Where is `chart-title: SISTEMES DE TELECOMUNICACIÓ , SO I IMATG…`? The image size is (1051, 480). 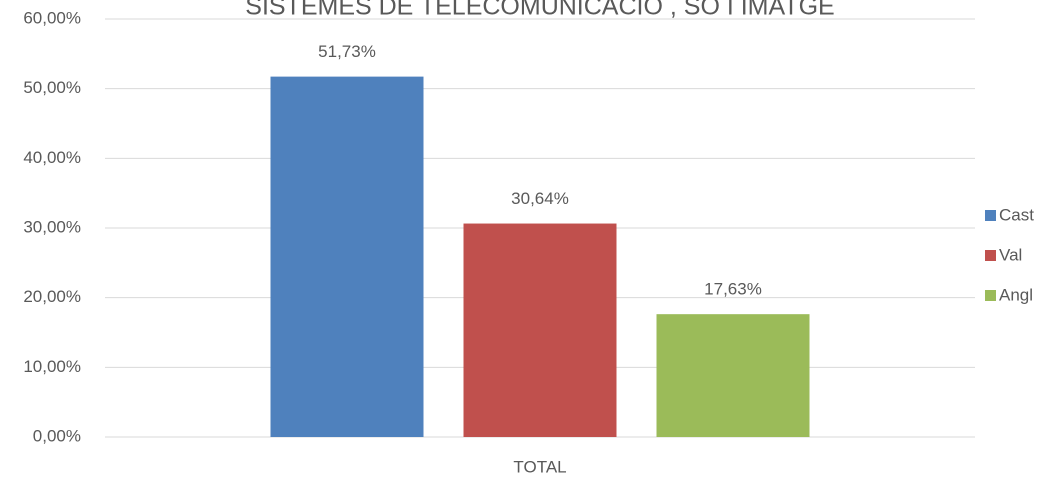
chart-title: SISTEMES DE TELECOMUNICACIÓ , SO I IMATG… is located at coordinates (539, 10).